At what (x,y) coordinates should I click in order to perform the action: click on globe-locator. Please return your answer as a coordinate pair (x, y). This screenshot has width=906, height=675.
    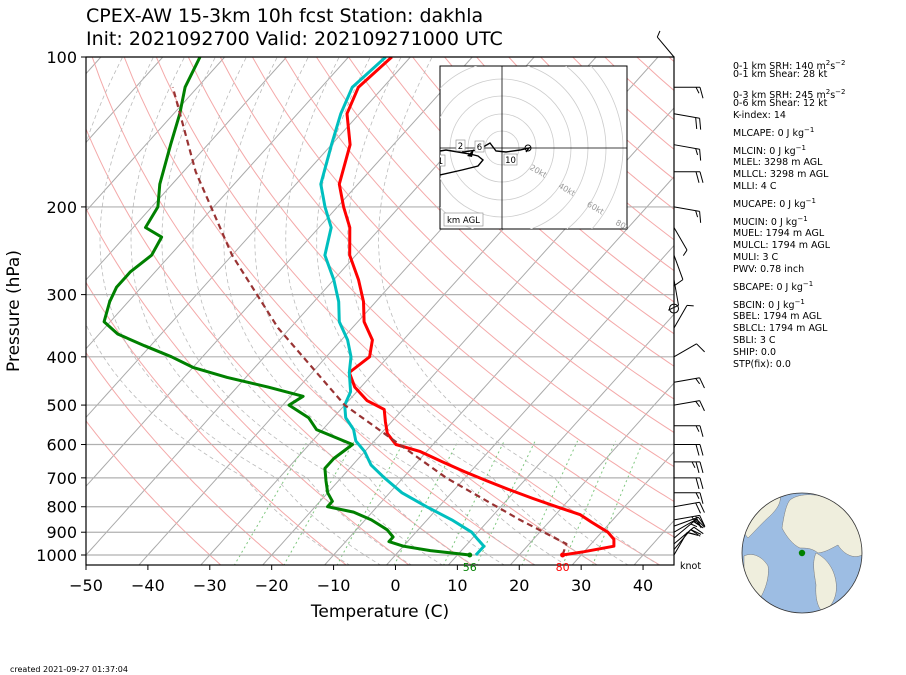
    Looking at the image, I should click on (802, 553).